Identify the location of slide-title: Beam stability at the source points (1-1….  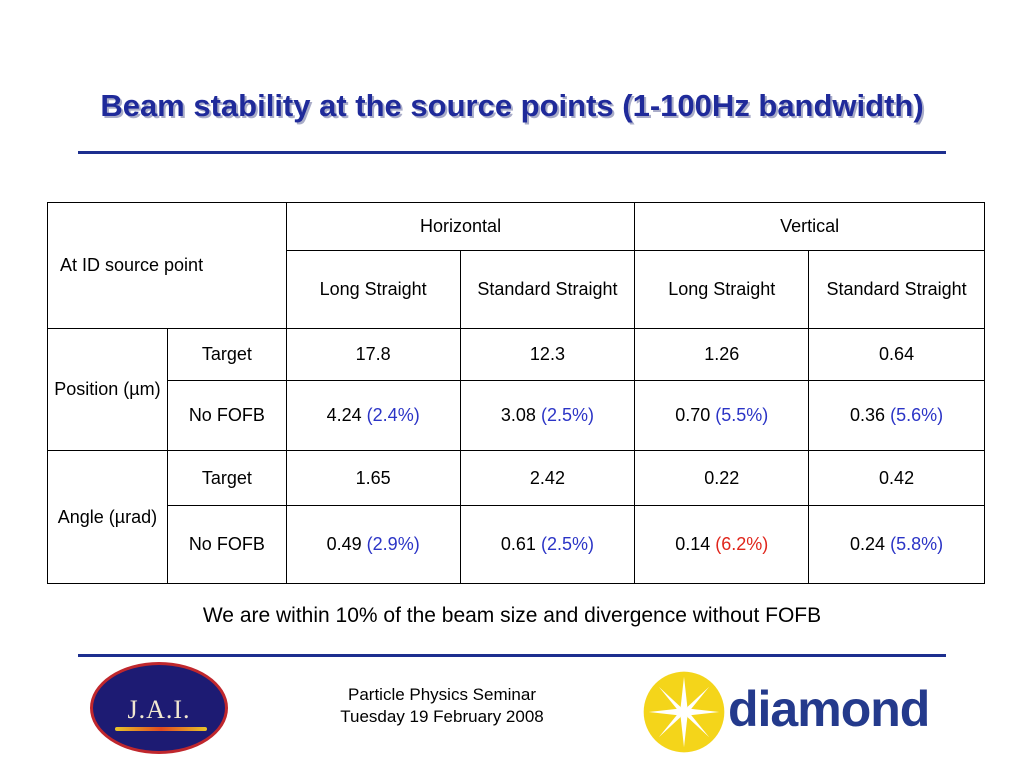
(512, 105).